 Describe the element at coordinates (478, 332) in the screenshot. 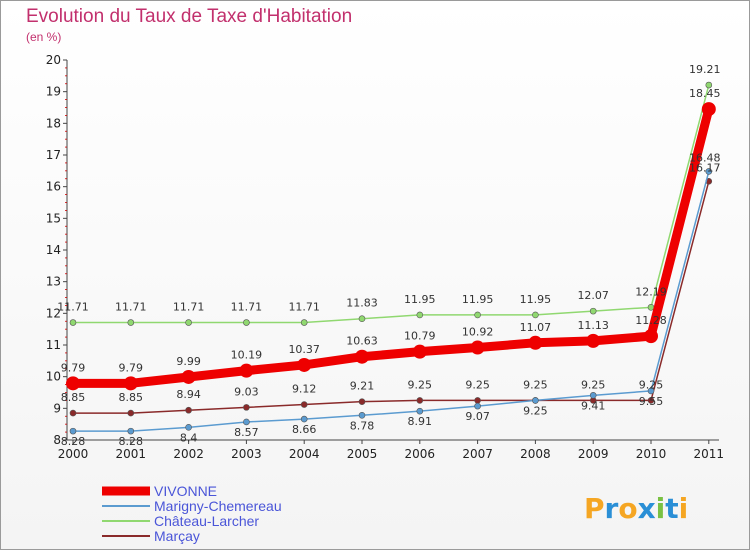

I see `data-label: 10.92` at that location.